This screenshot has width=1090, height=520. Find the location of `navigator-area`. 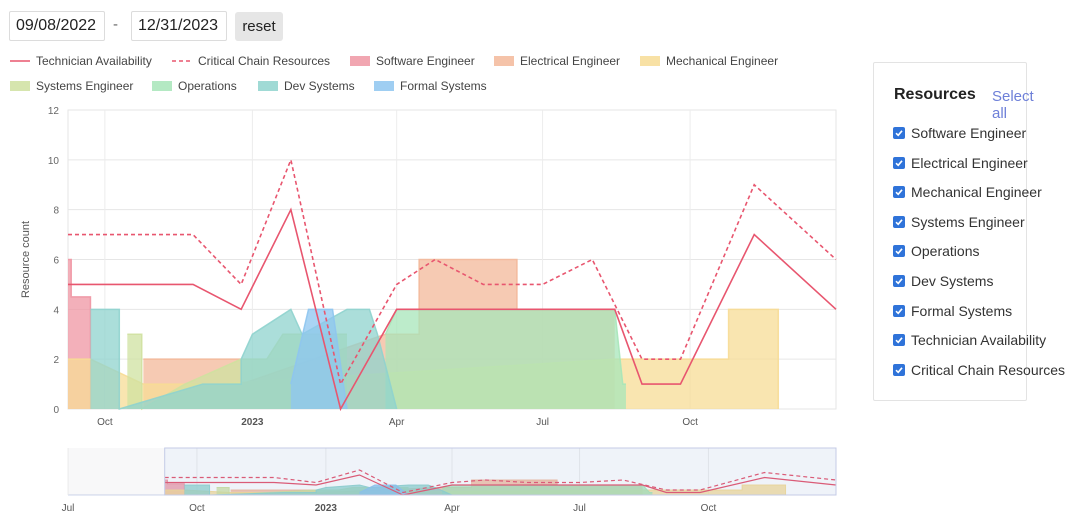

navigator-area is located at coordinates (547, 490).